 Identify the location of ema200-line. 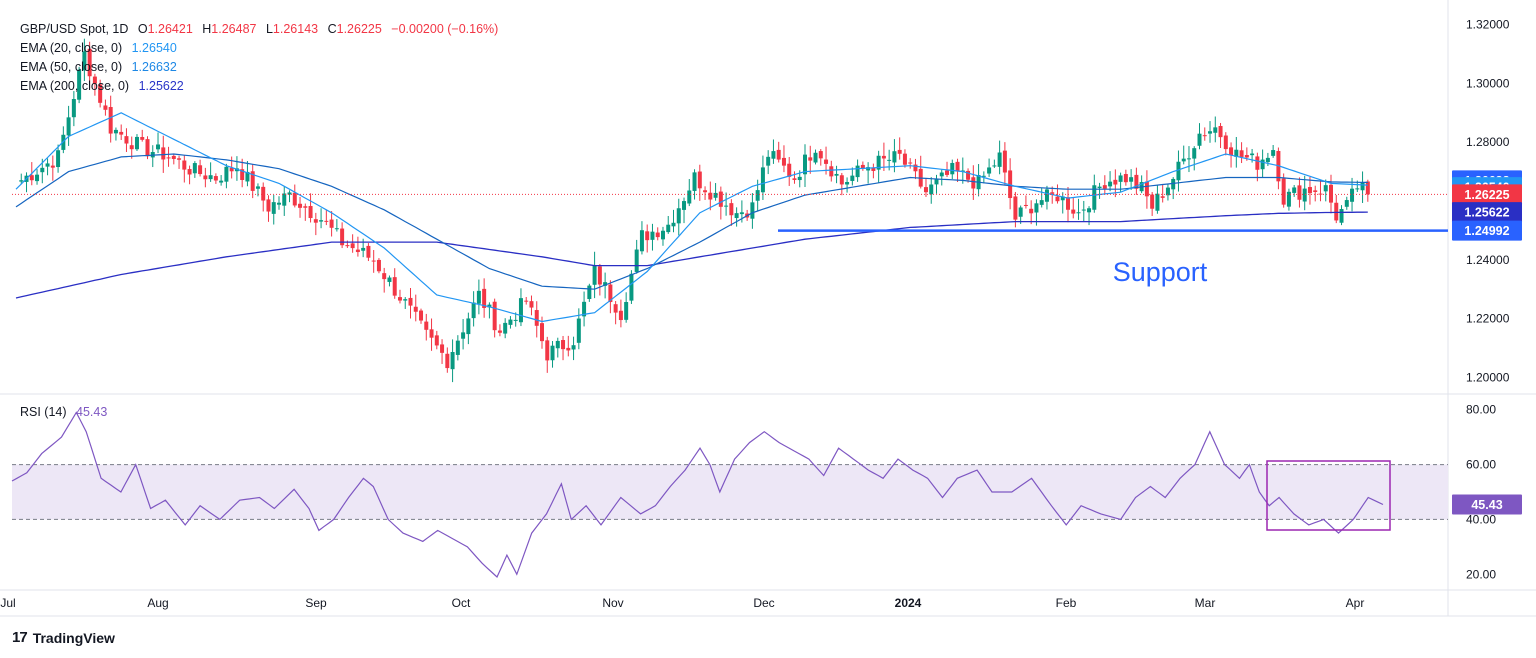
(691, 255).